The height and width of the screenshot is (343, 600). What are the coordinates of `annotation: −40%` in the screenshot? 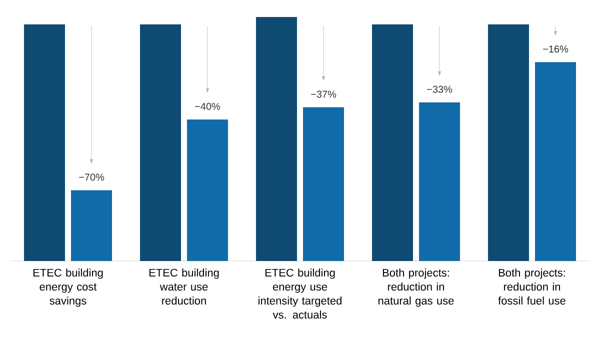 It's located at (207, 106).